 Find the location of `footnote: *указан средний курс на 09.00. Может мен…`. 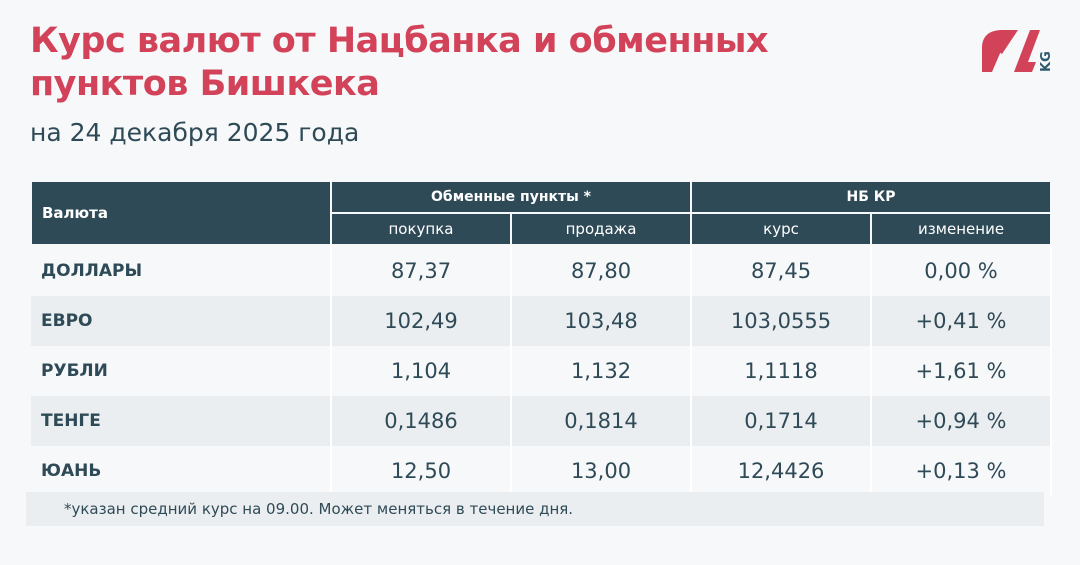

footnote: *указан средний курс на 09.00. Может мен… is located at coordinates (535, 509).